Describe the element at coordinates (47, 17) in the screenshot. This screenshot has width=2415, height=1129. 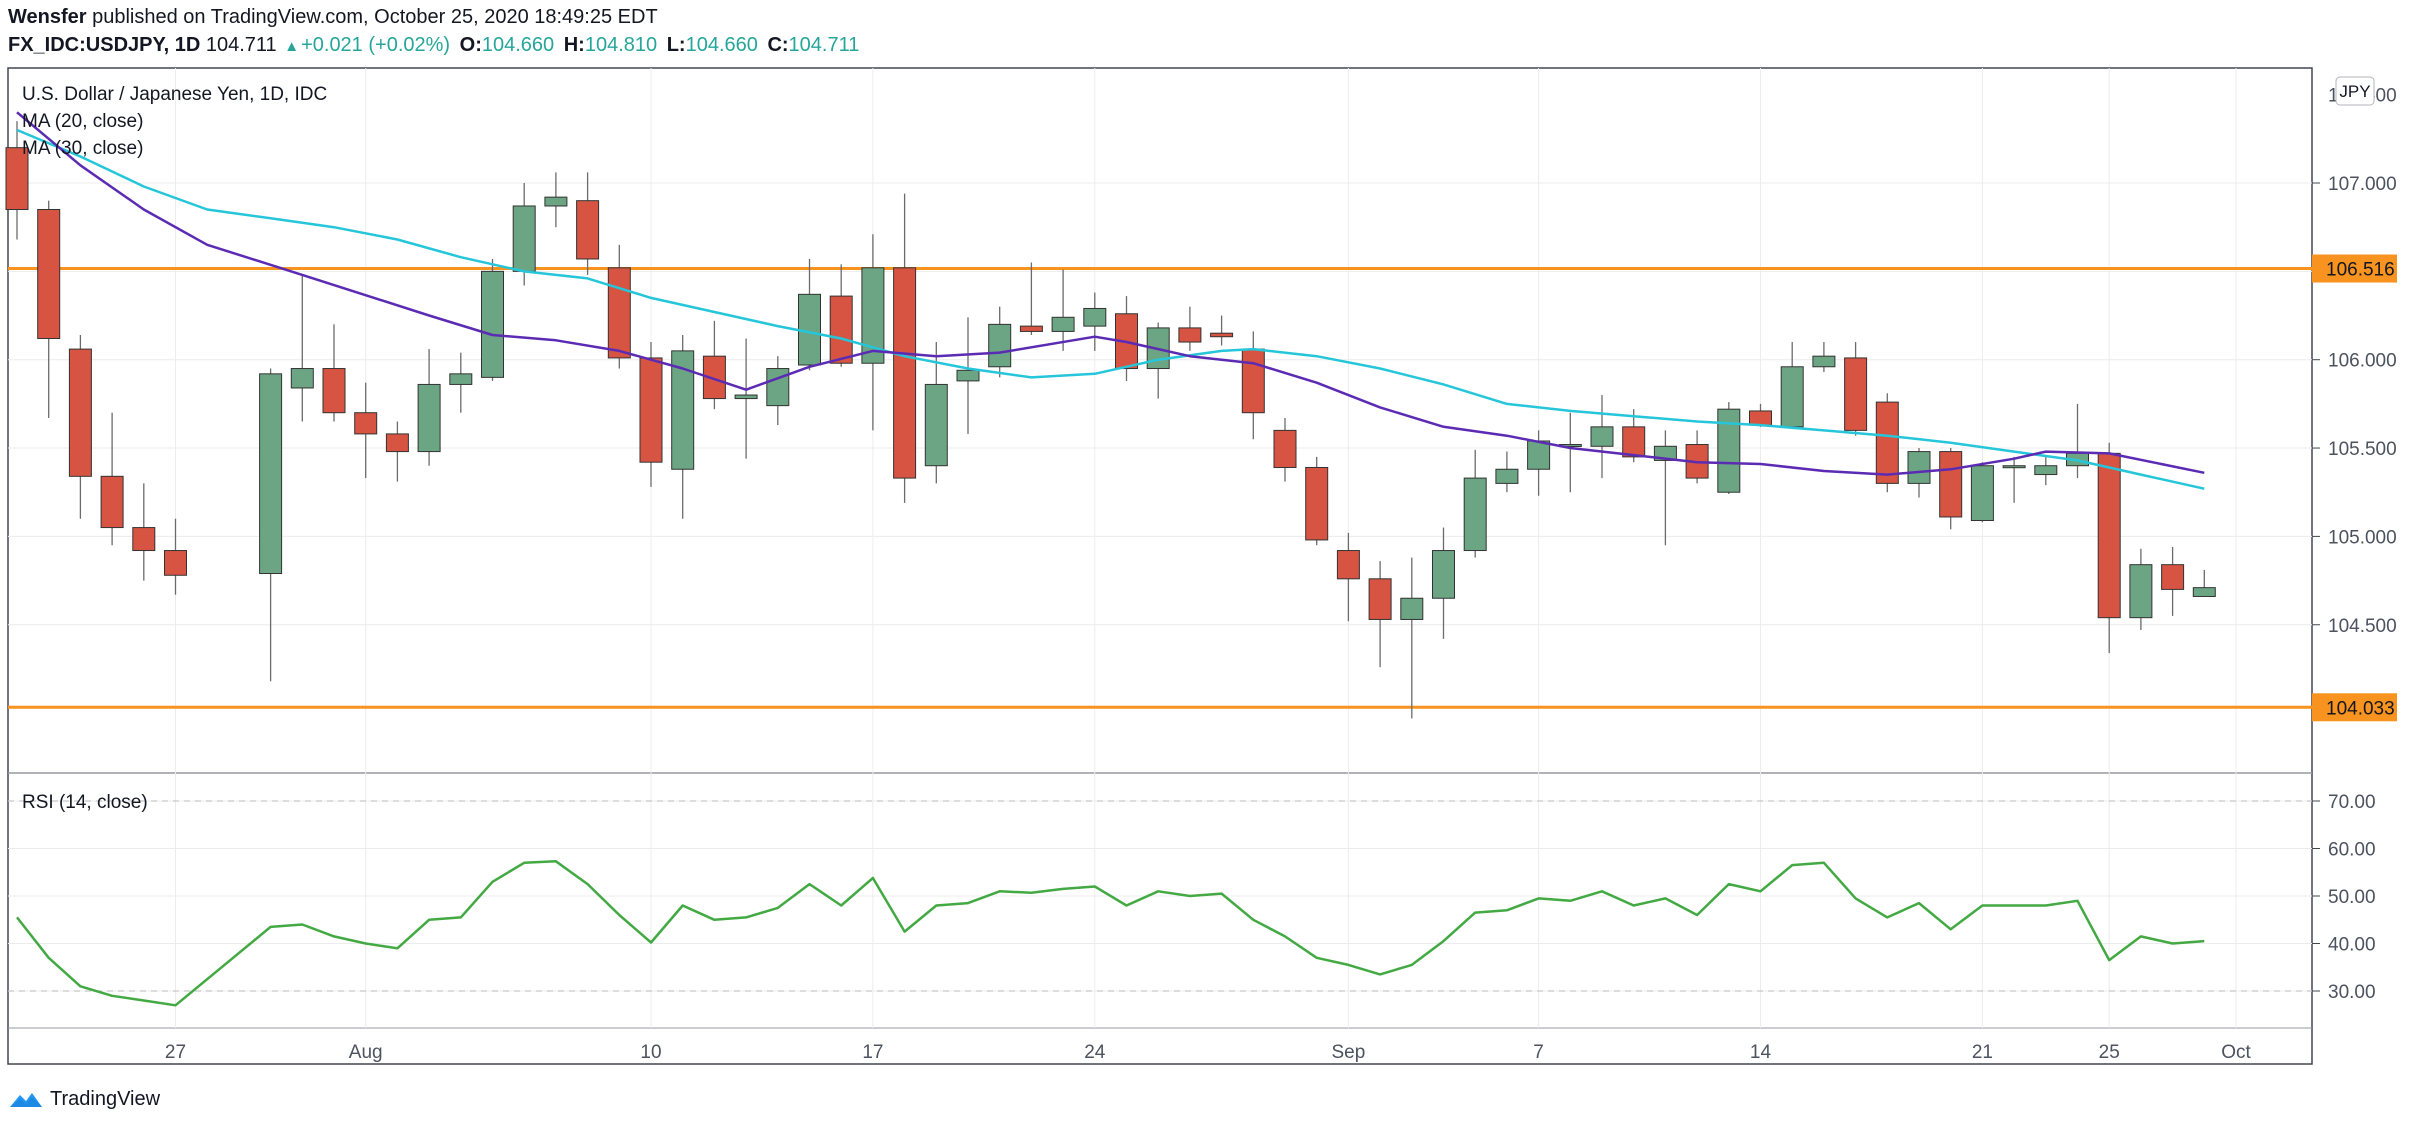
I see `author-name: Wensfer` at that location.